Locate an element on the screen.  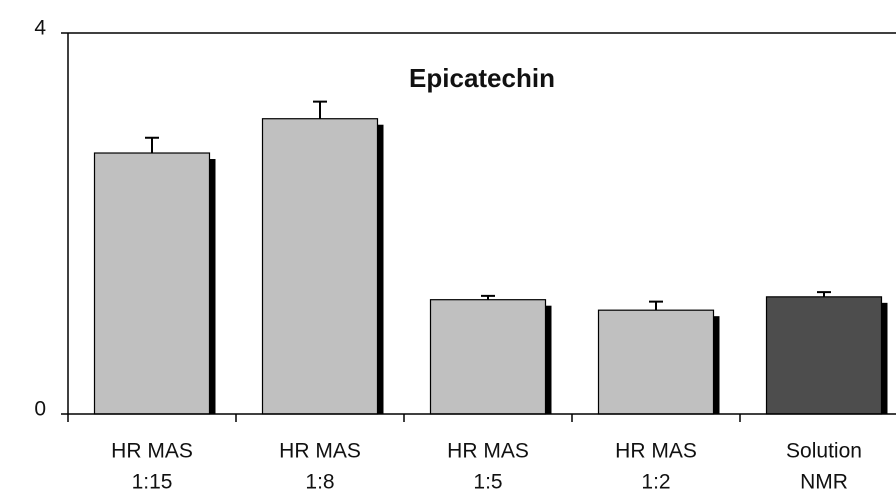
chart-title: Epicatechin is located at coordinates (482, 78).